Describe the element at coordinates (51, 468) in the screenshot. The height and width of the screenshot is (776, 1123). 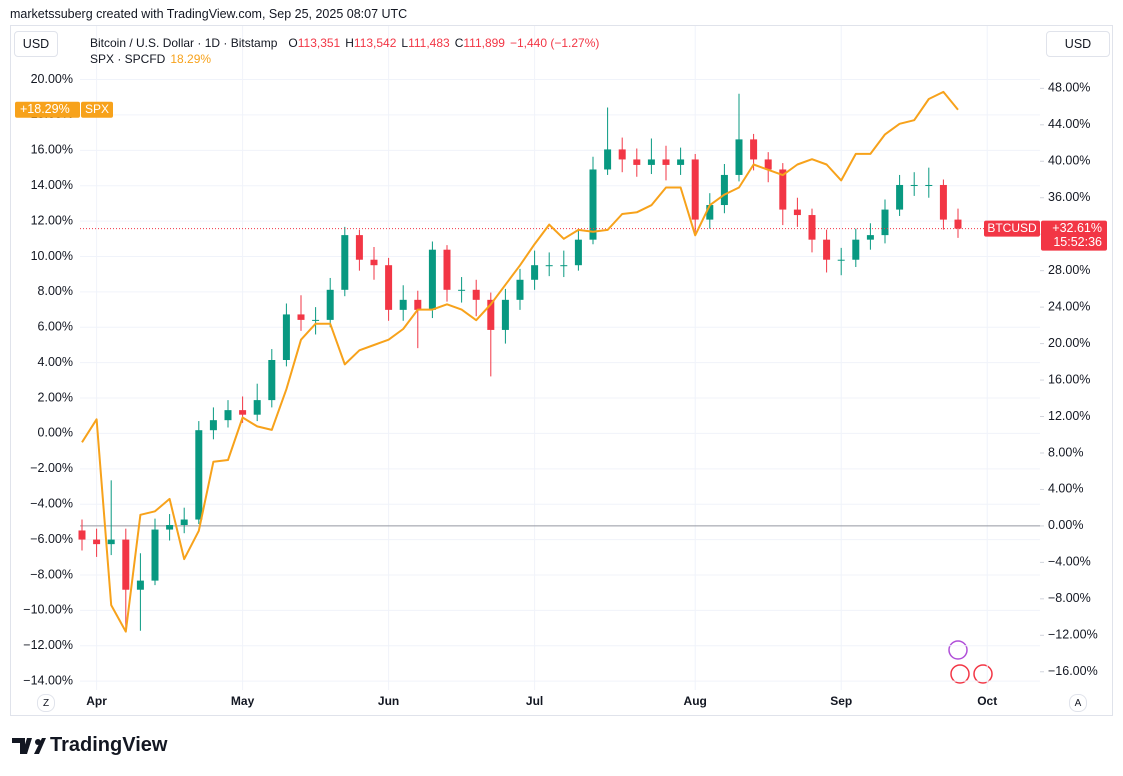
I see `y-tick-label: −2.00%` at that location.